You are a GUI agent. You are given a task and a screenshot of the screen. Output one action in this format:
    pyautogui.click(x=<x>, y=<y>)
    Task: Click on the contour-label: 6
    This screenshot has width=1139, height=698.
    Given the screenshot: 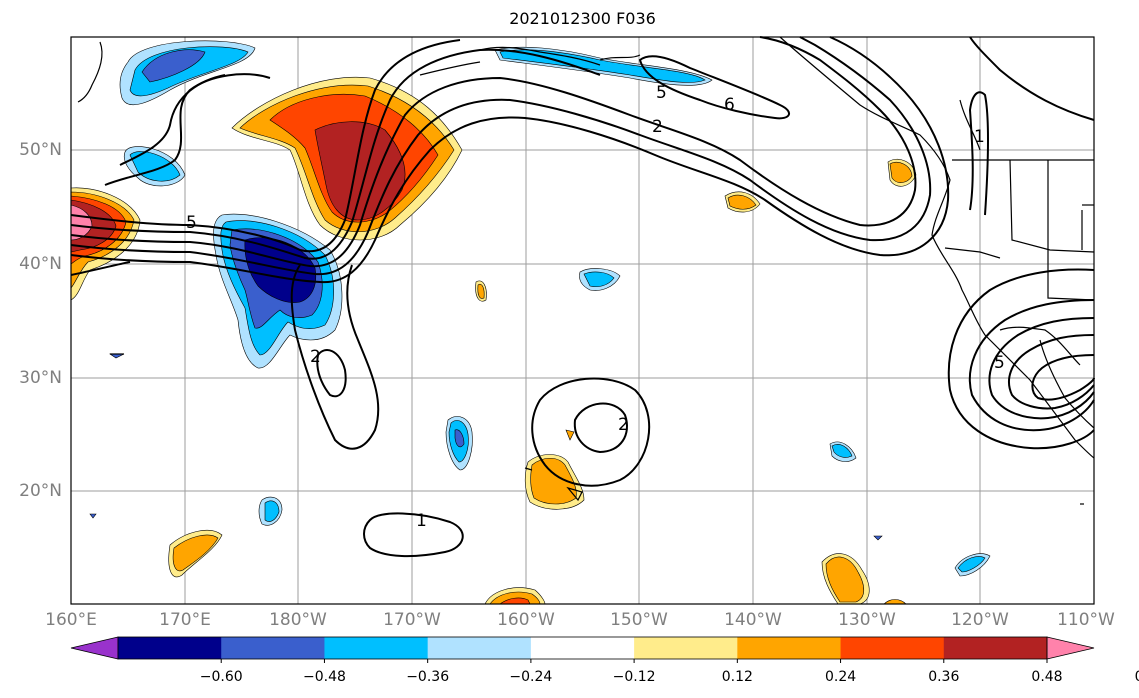 What is the action you would take?
    pyautogui.click(x=729, y=105)
    